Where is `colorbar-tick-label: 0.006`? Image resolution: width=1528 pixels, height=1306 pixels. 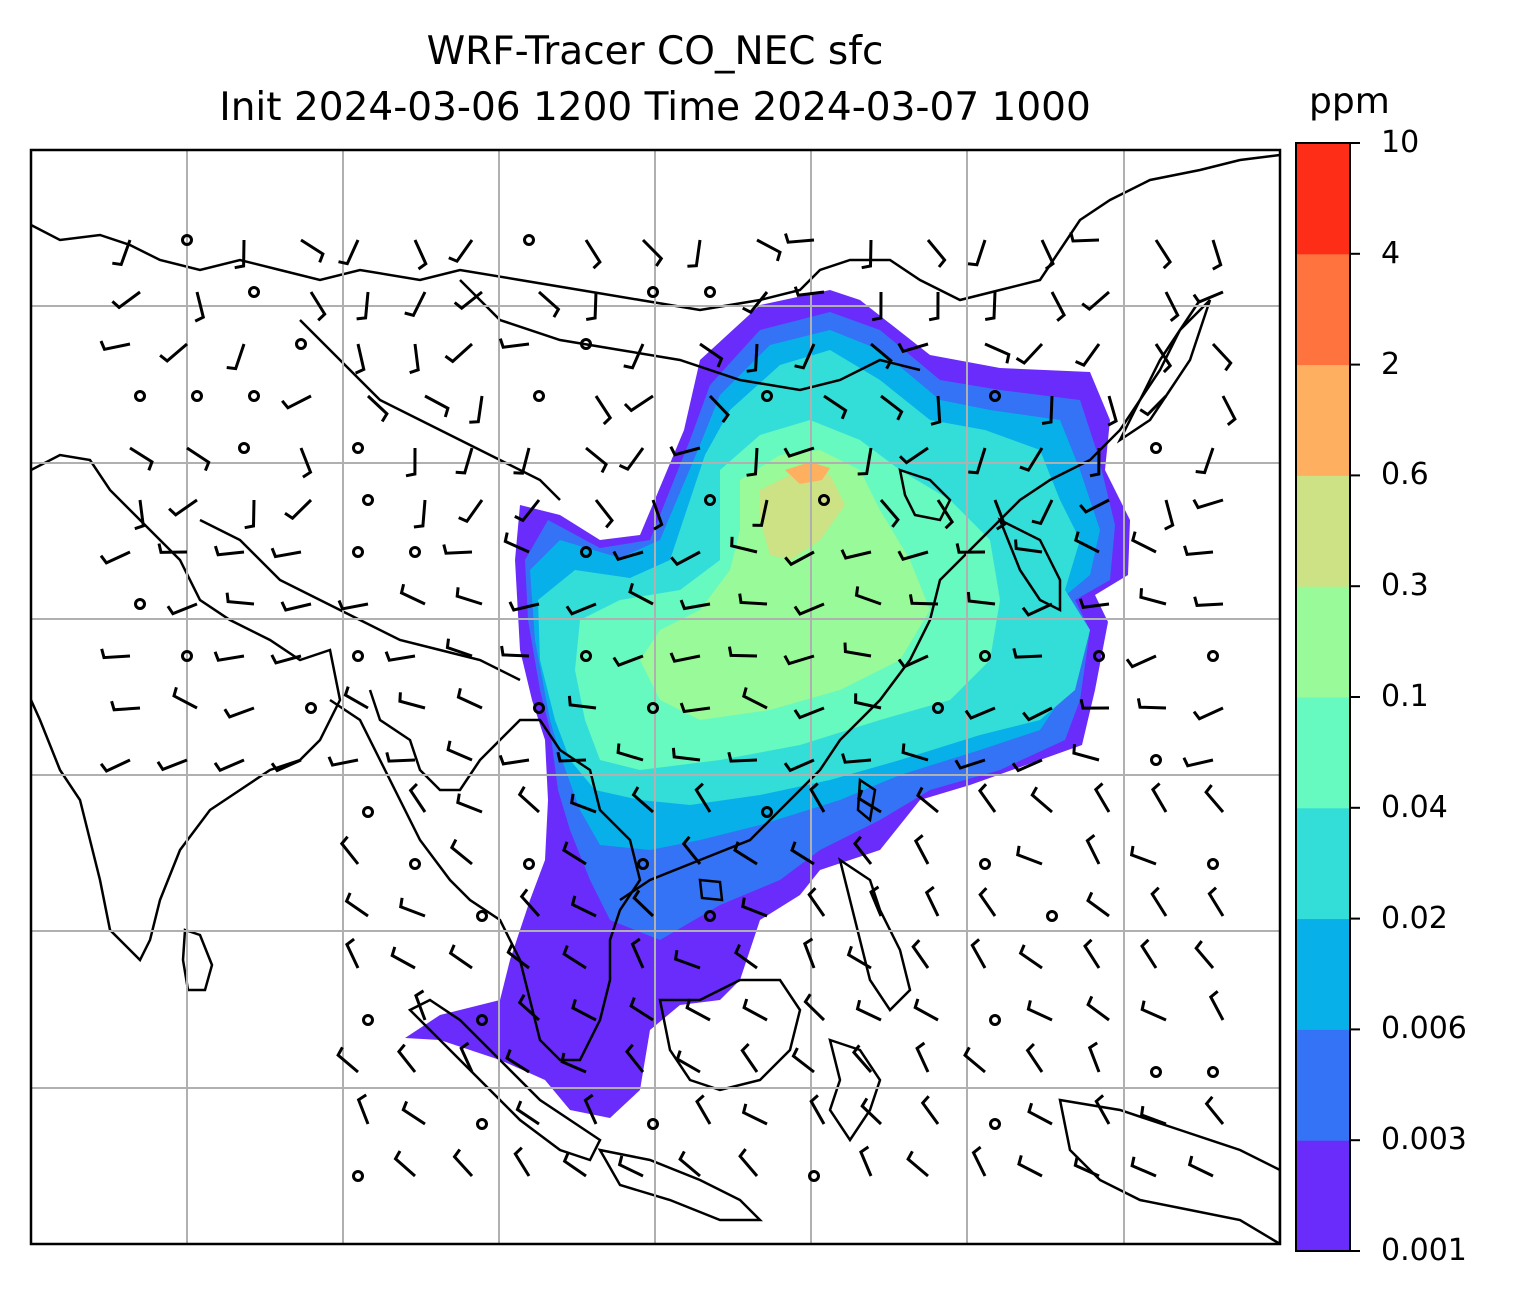
colorbar-tick-label: 0.006 is located at coordinates (1424, 1029).